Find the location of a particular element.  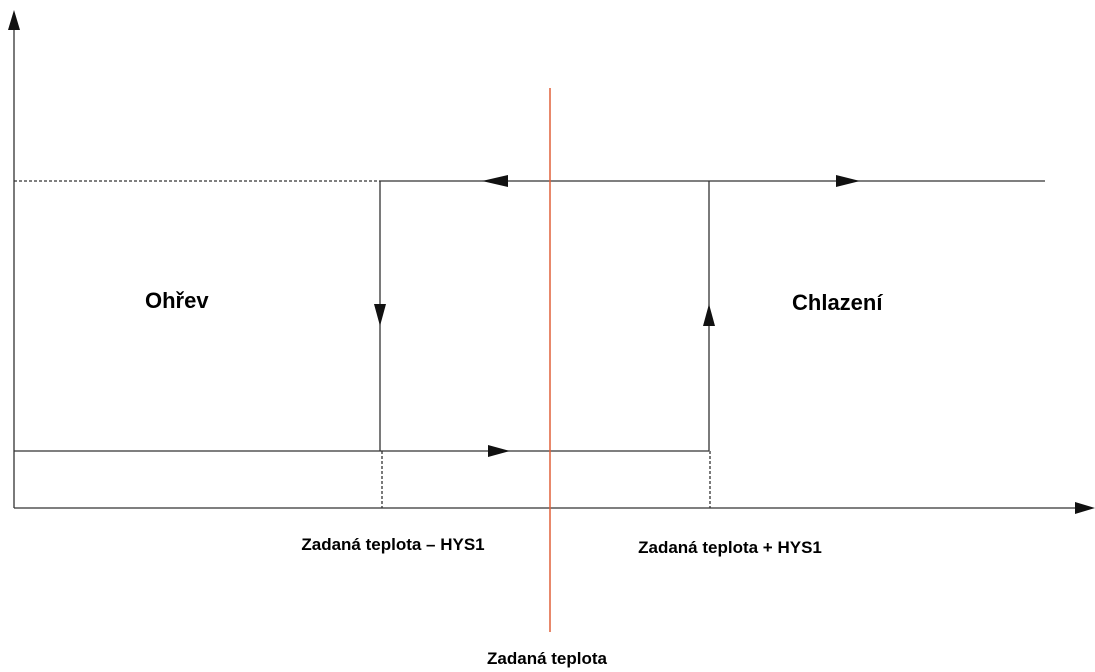

cooling-label: Chlazení is located at coordinates (837, 302).